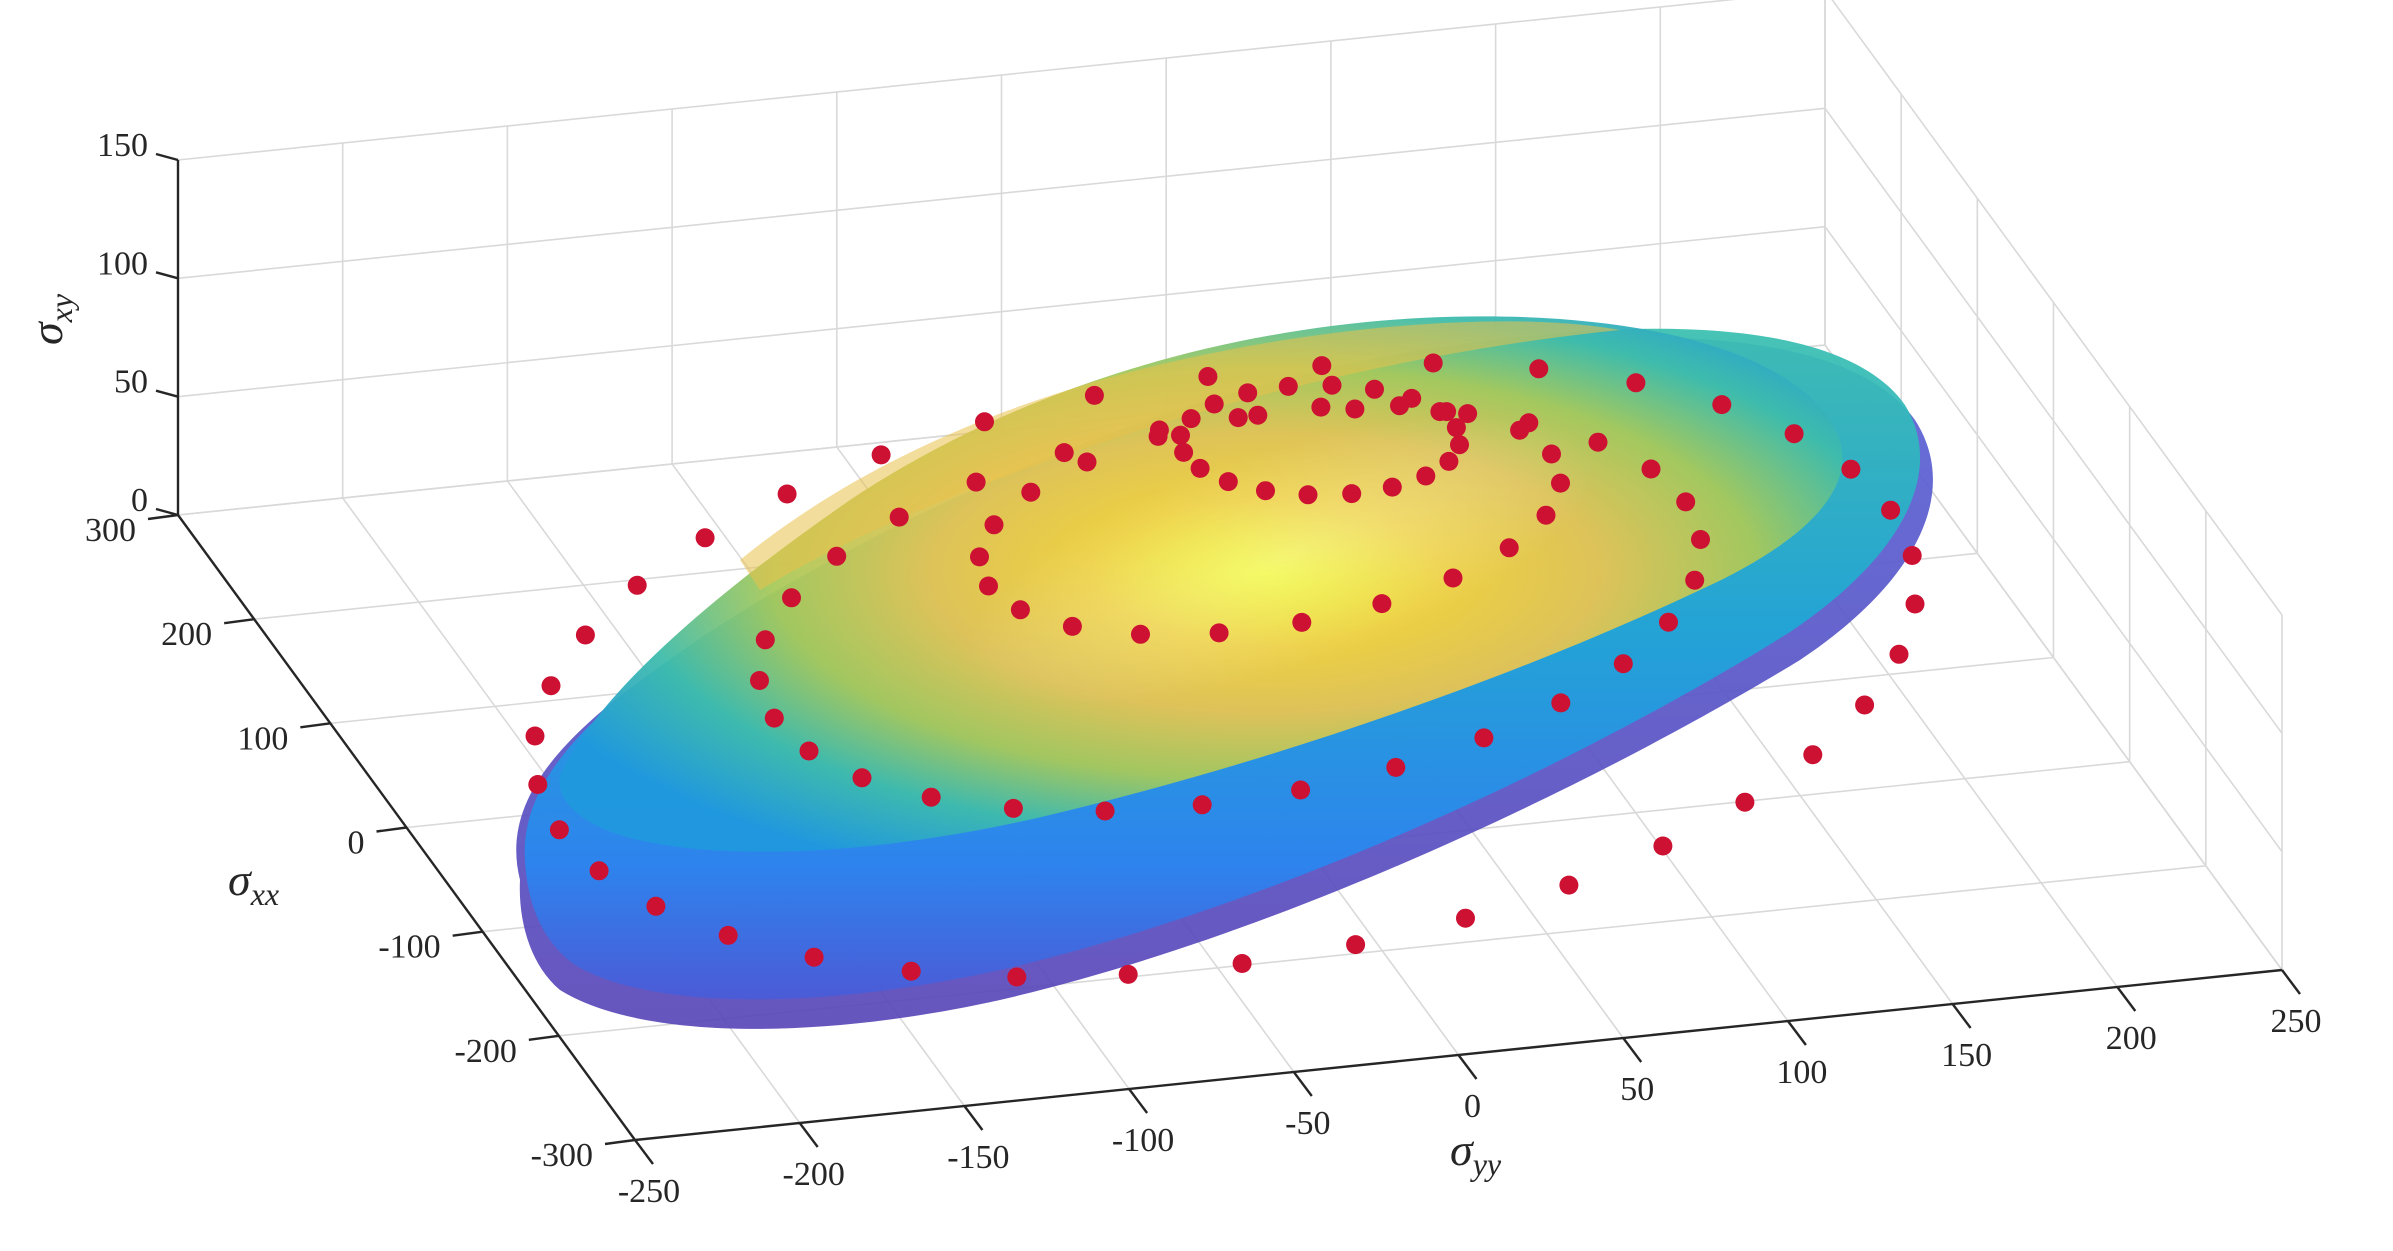 The height and width of the screenshot is (1251, 2393). What do you see at coordinates (186, 634) in the screenshot?
I see `y-tick-label: 200` at bounding box center [186, 634].